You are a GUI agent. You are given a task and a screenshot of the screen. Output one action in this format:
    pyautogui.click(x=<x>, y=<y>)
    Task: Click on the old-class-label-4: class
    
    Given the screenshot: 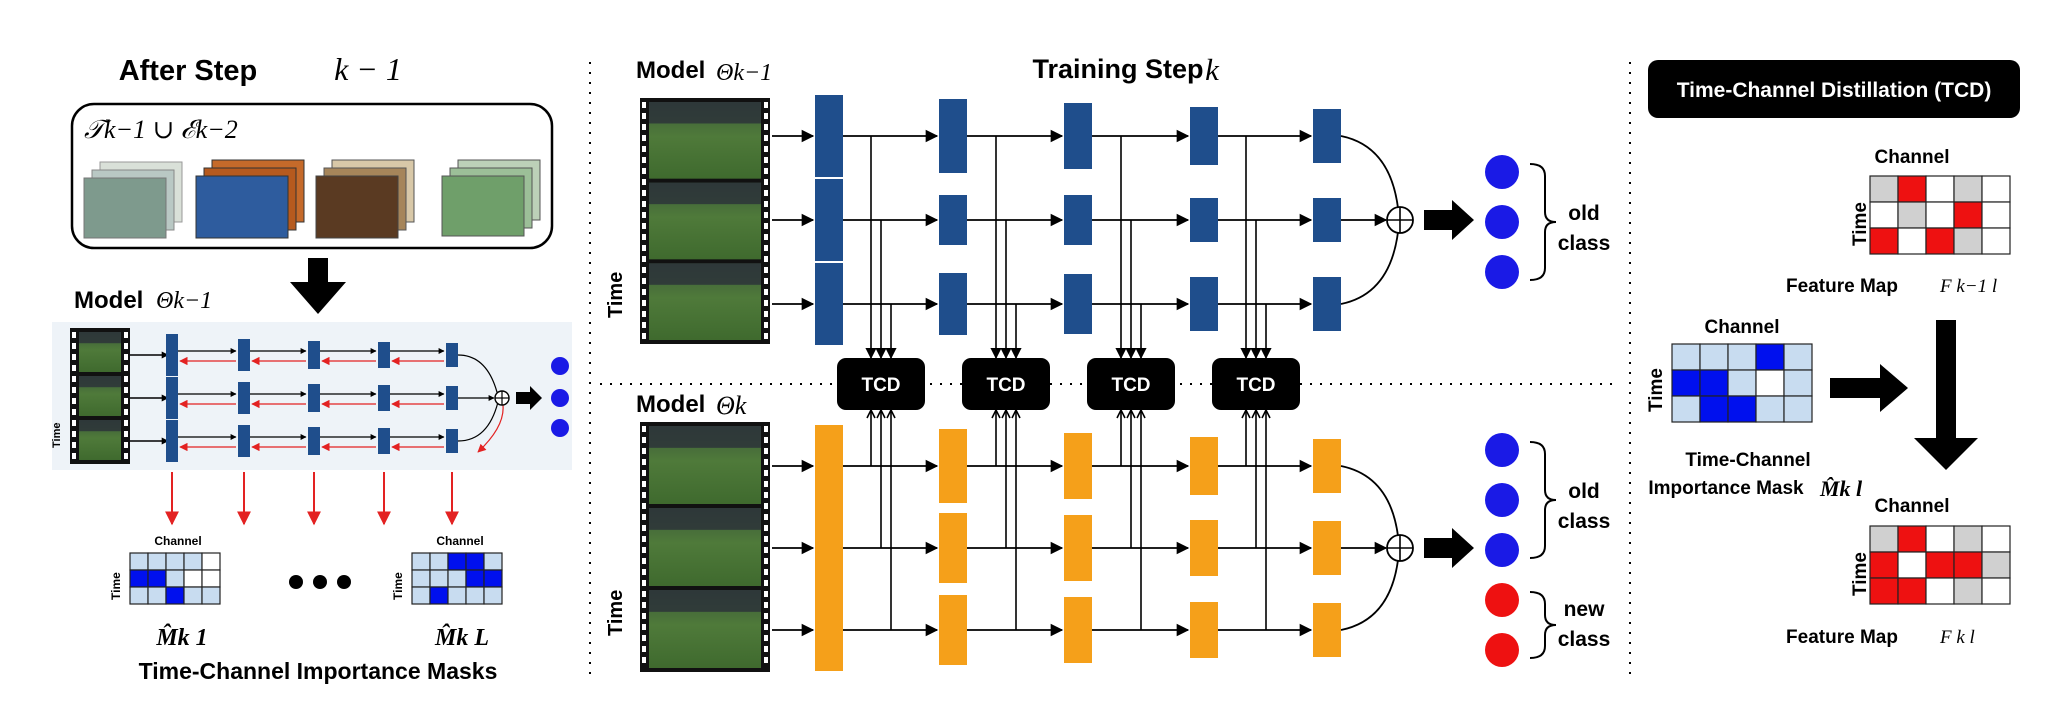 What is the action you would take?
    pyautogui.click(x=1584, y=521)
    